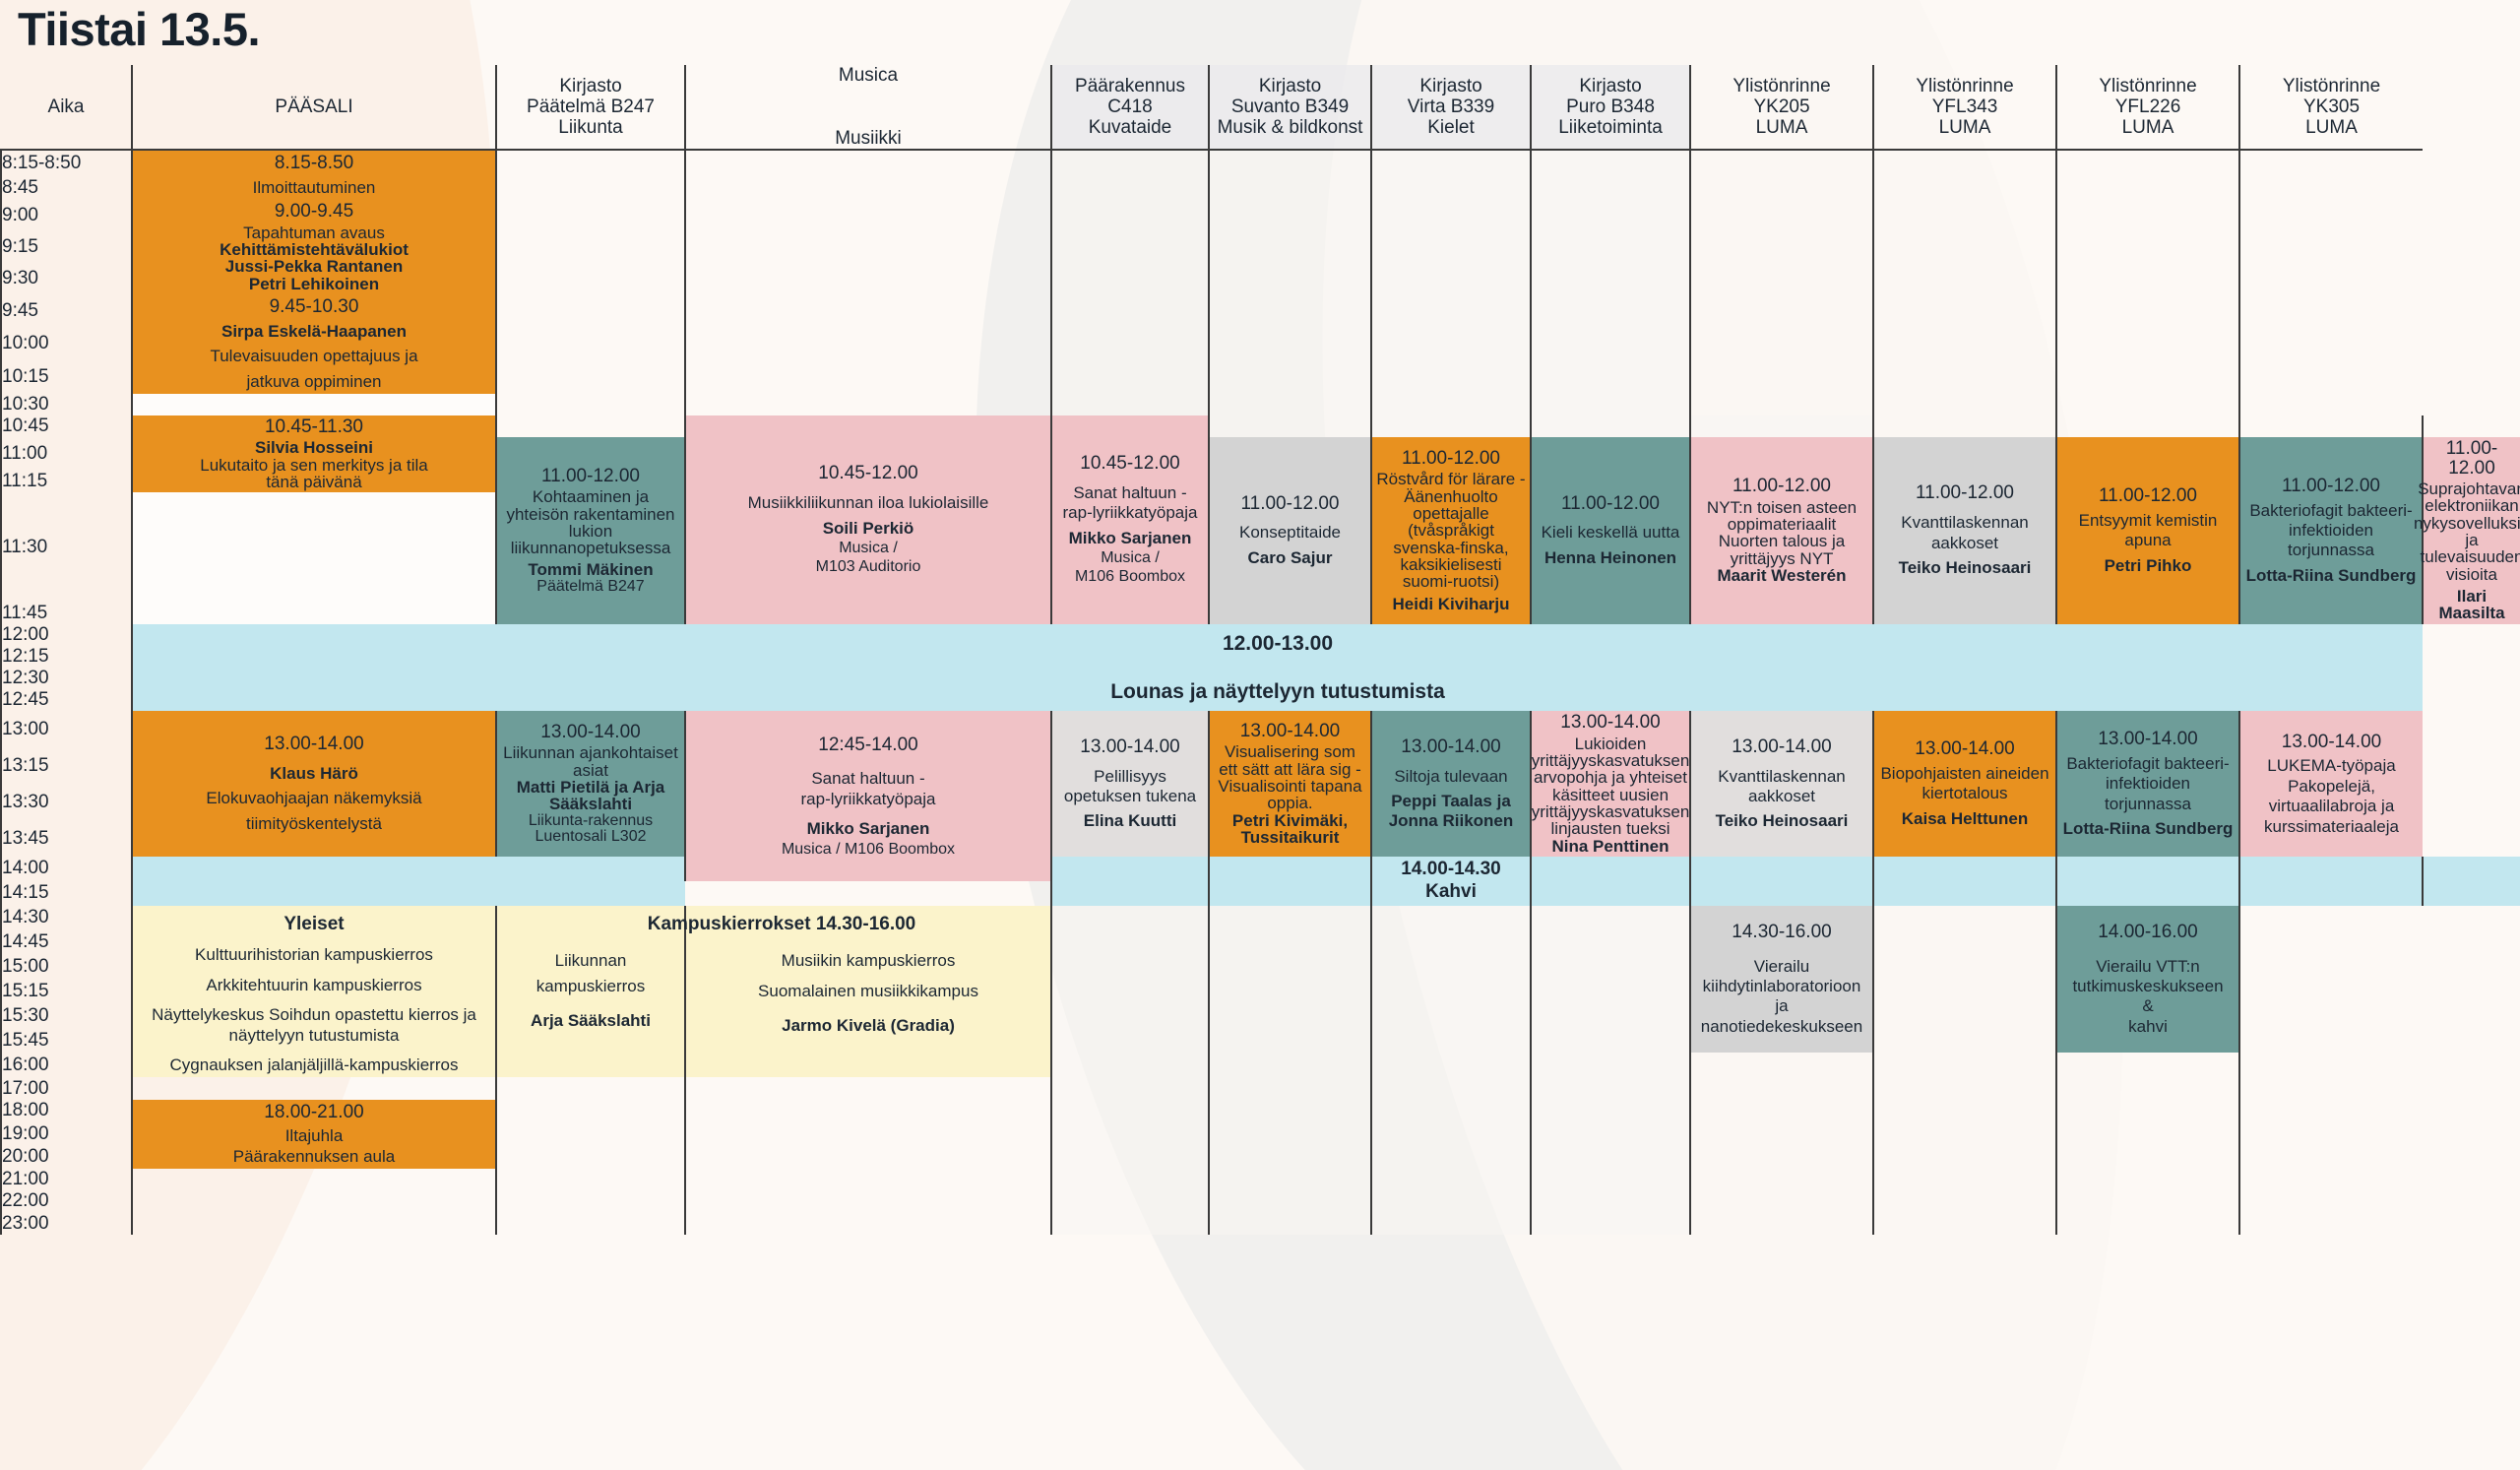  I want to click on event-location-2: Luentosali L302, so click(591, 837).